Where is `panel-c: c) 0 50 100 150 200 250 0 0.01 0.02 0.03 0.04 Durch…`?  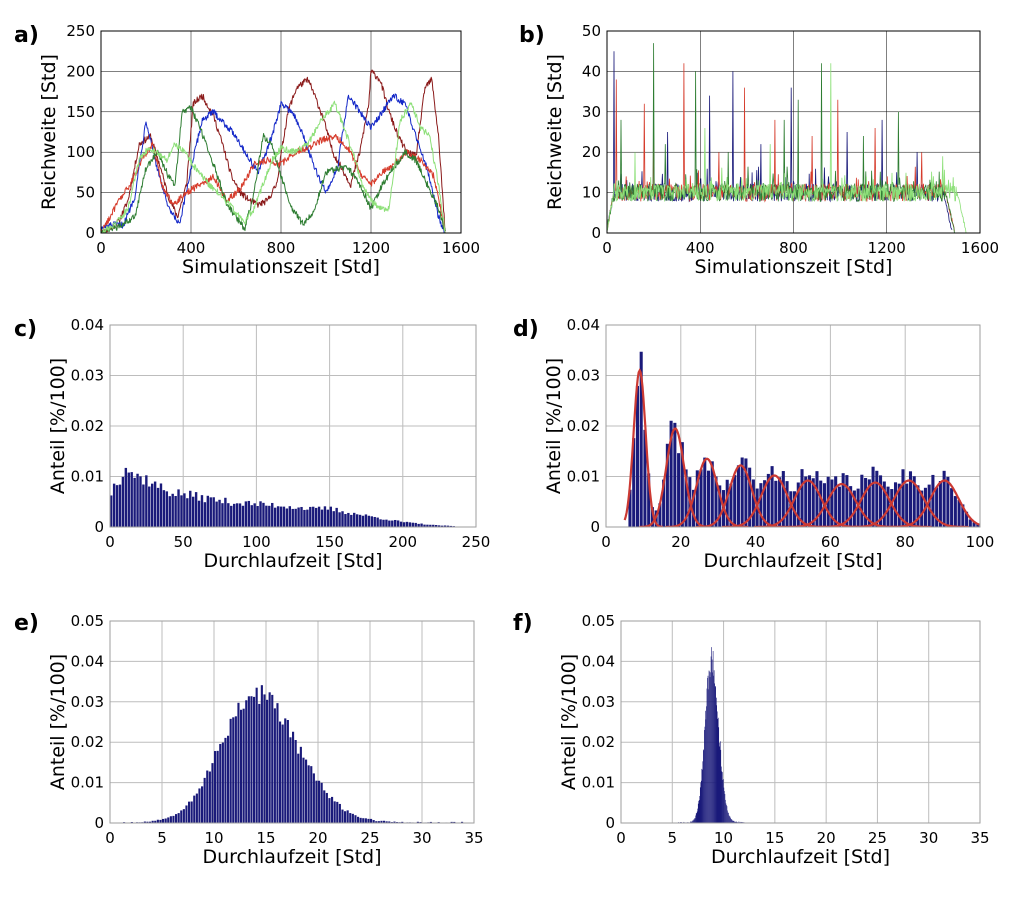 panel-c: c) 0 50 100 150 200 250 0 0.01 0.02 0.03 0.04 Durch… is located at coordinates (252, 444).